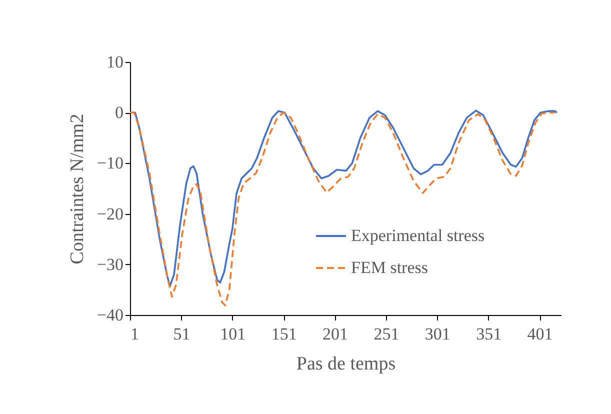  What do you see at coordinates (346, 364) in the screenshot?
I see `x-axis-title: Pas de temps` at bounding box center [346, 364].